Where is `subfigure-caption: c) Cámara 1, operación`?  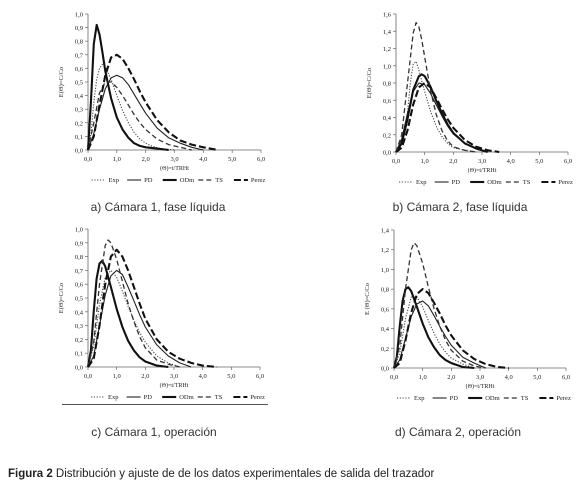
subfigure-caption: c) Cámara 1, operación is located at coordinates (153, 432).